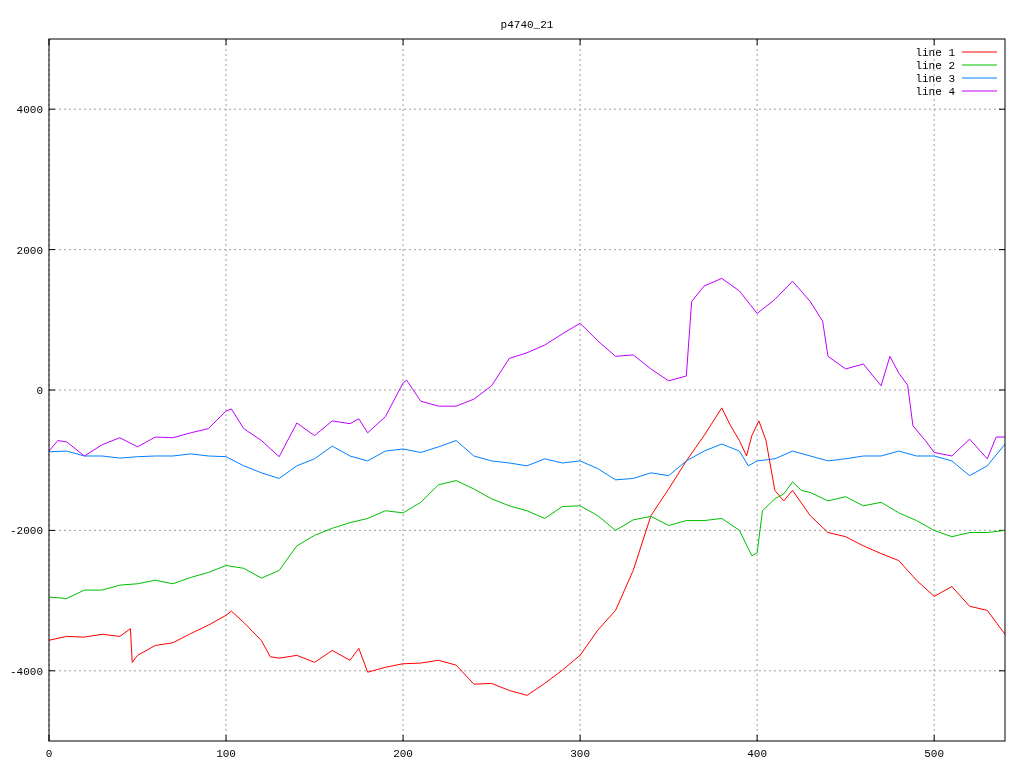  What do you see at coordinates (935, 79) in the screenshot?
I see `legend-label: line 3` at bounding box center [935, 79].